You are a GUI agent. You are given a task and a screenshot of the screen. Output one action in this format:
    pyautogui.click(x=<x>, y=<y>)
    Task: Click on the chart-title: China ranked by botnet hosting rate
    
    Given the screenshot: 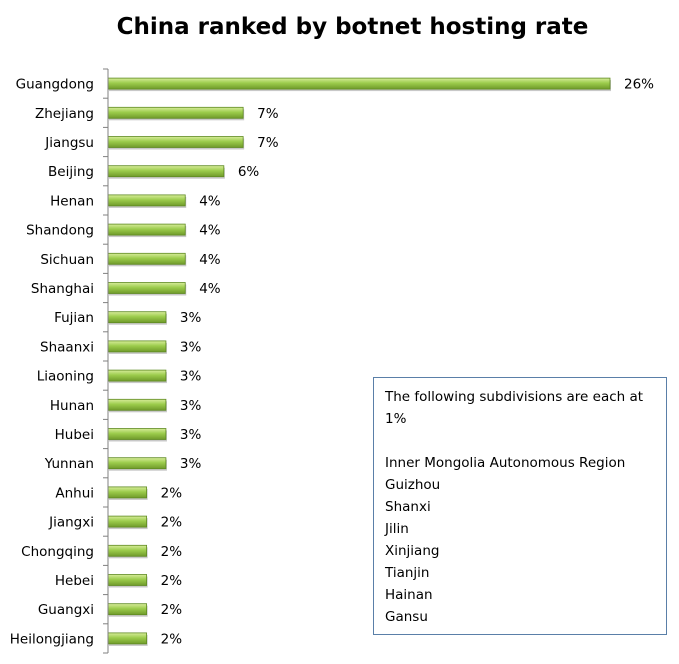 What is the action you would take?
    pyautogui.click(x=352, y=27)
    